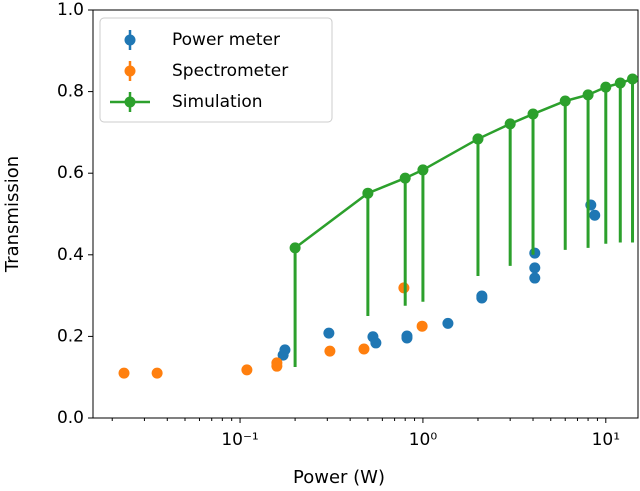 The height and width of the screenshot is (491, 640). Describe the element at coordinates (70, 418) in the screenshot. I see `y-tick-label: 0.0` at that location.